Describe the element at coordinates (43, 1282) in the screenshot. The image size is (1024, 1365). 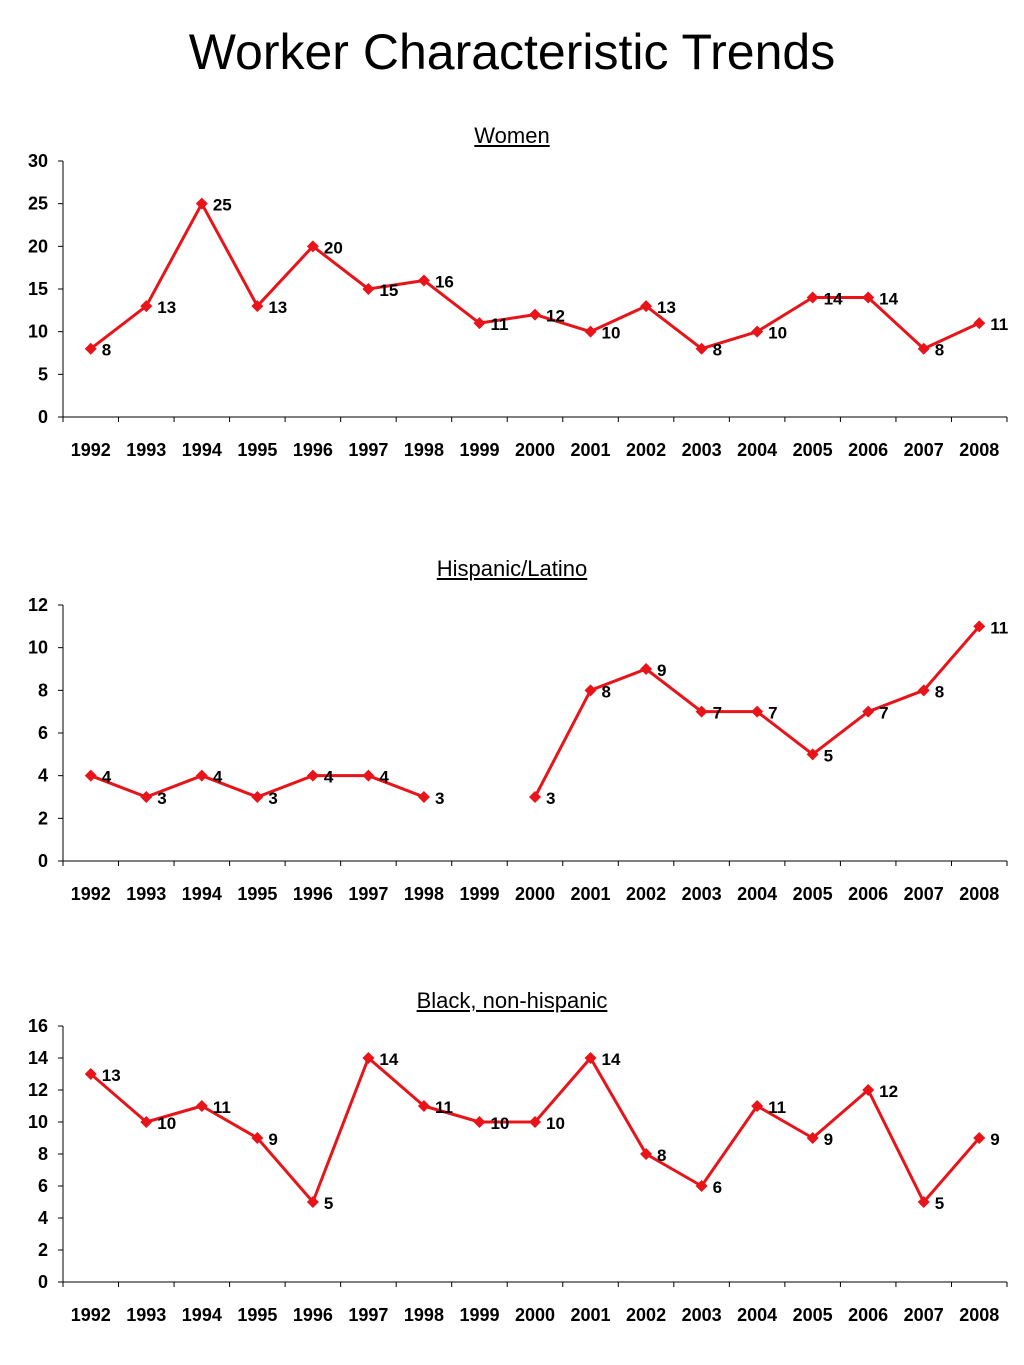
I see `y-tick-label: 0` at that location.